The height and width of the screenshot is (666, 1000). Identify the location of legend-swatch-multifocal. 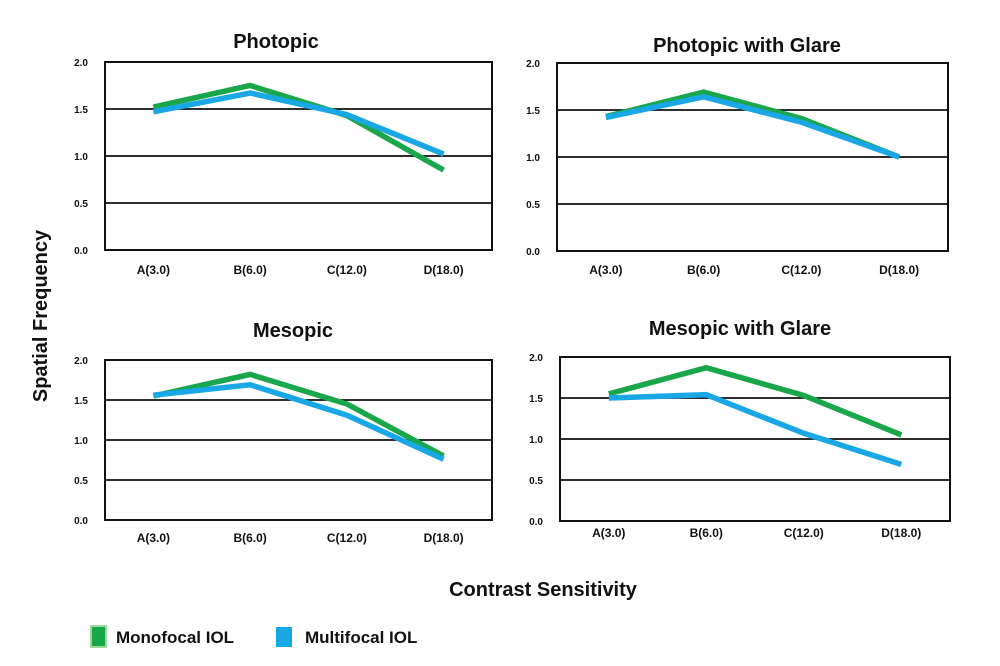
(284, 637).